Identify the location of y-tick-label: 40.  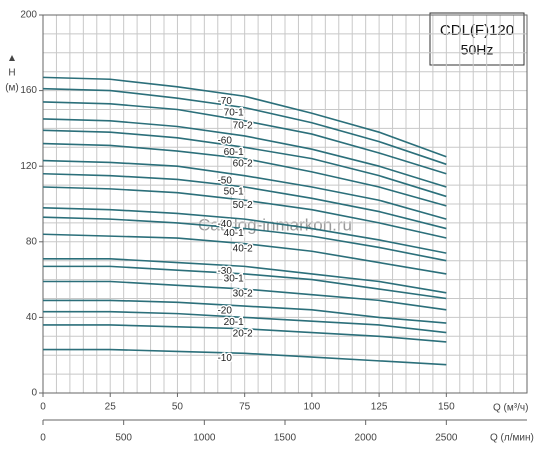
(32, 317).